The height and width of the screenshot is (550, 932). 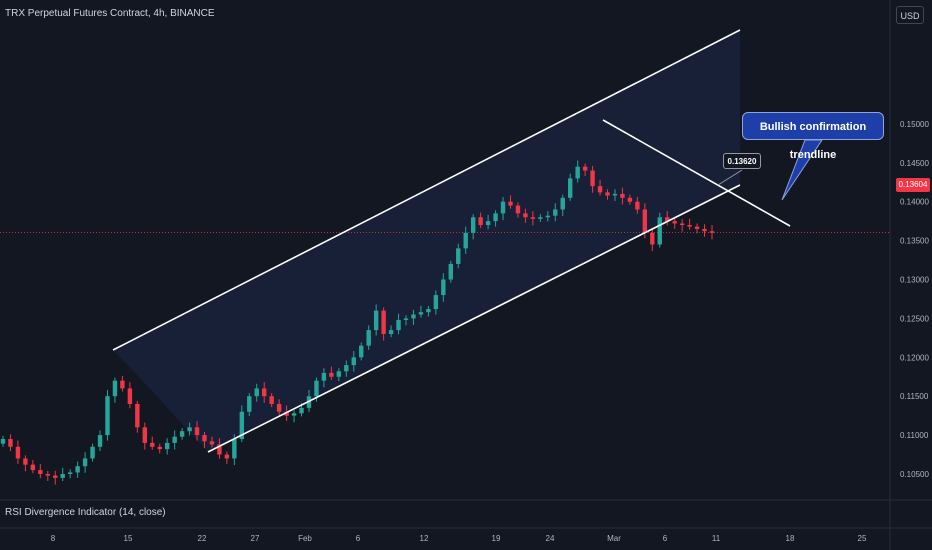 I want to click on y-tick-label: 0.13500, so click(x=914, y=241).